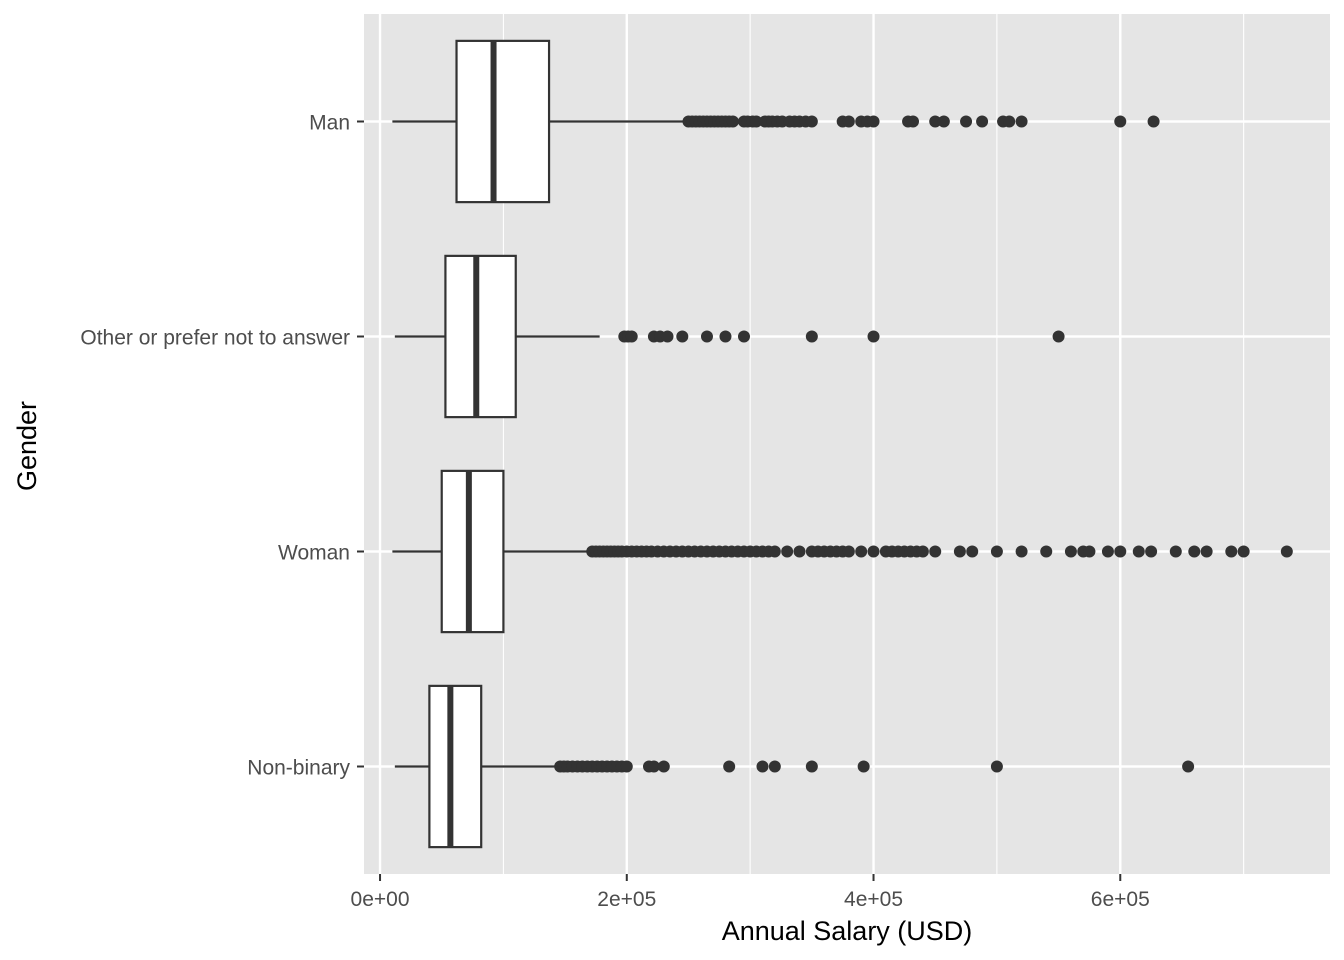 The height and width of the screenshot is (960, 1344). I want to click on y-axis-title: Gender, so click(27, 446).